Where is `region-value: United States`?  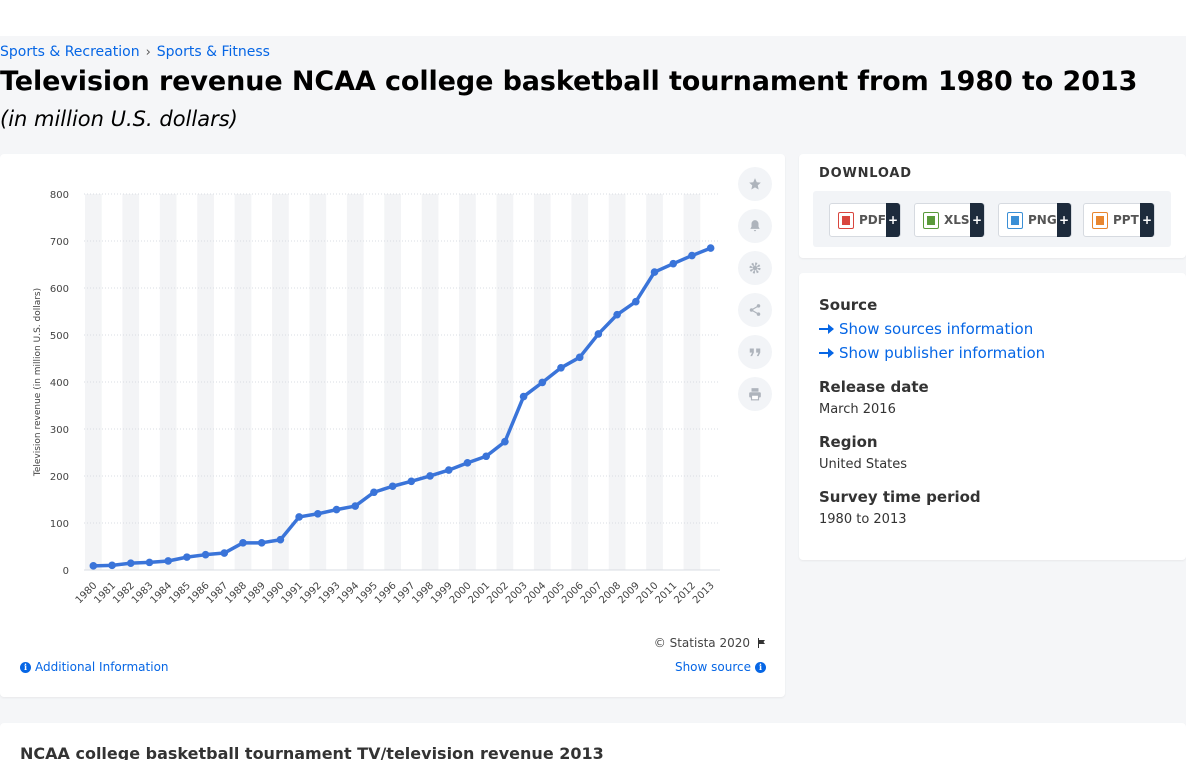 region-value: United States is located at coordinates (863, 464).